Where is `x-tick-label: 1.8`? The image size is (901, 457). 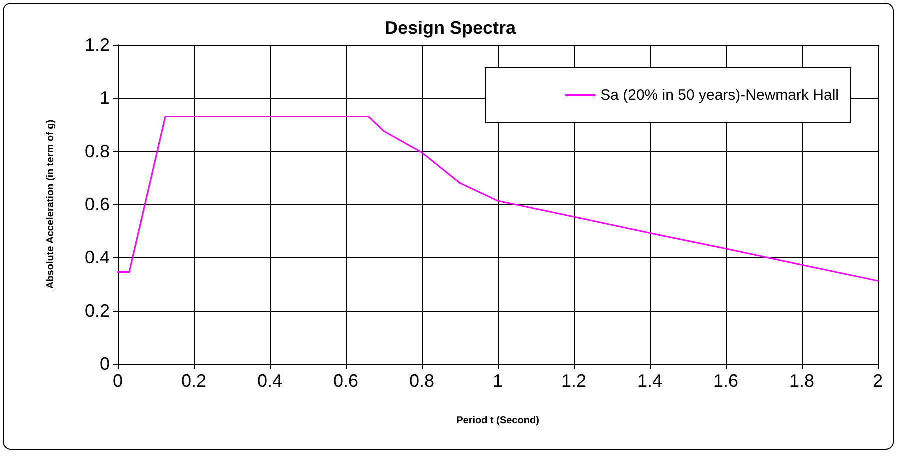 x-tick-label: 1.8 is located at coordinates (802, 381).